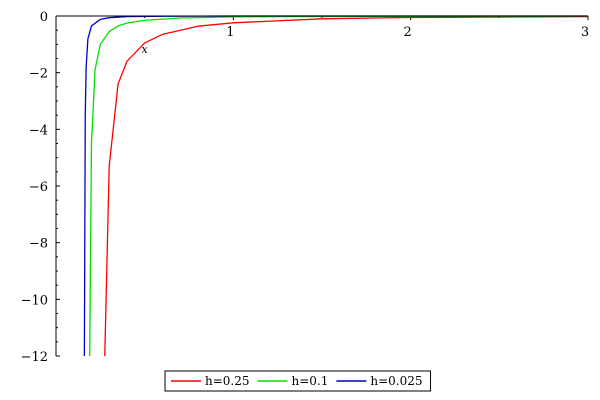 This screenshot has width=600, height=400. What do you see at coordinates (227, 381) in the screenshot?
I see `legend-label-1: h=0.25` at bounding box center [227, 381].